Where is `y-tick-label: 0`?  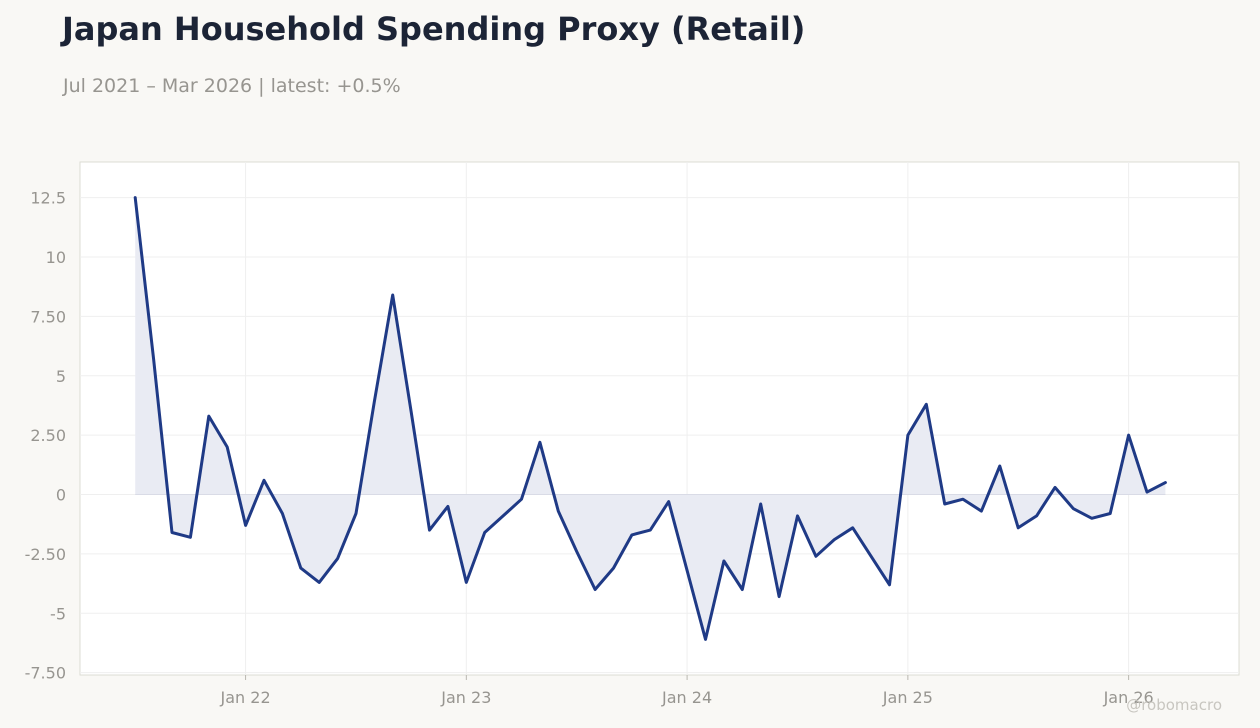 y-tick-label: 0 is located at coordinates (61, 495).